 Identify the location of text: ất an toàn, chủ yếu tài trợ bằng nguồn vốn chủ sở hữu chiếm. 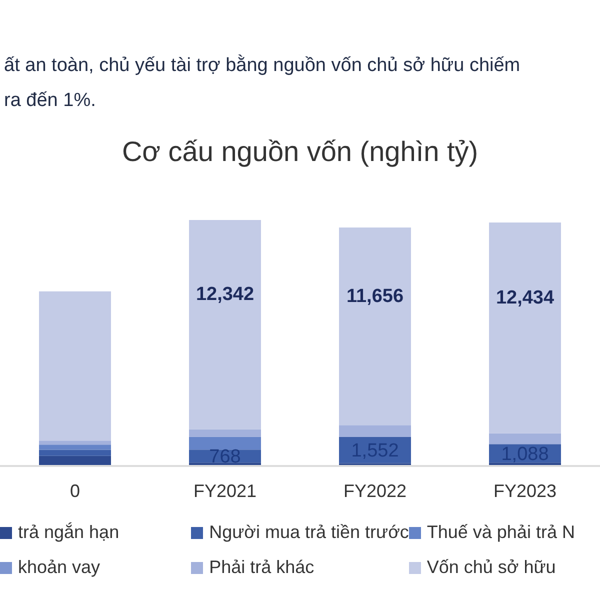
(262, 66).